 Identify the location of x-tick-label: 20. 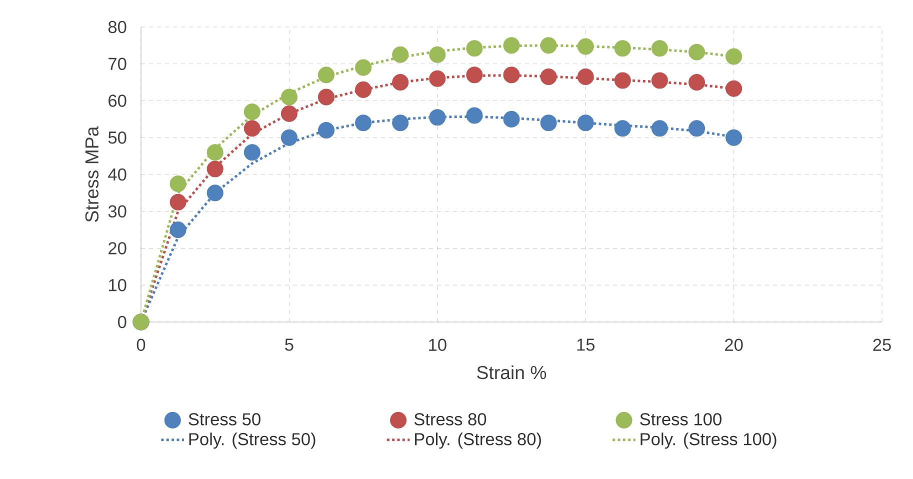
(734, 344).